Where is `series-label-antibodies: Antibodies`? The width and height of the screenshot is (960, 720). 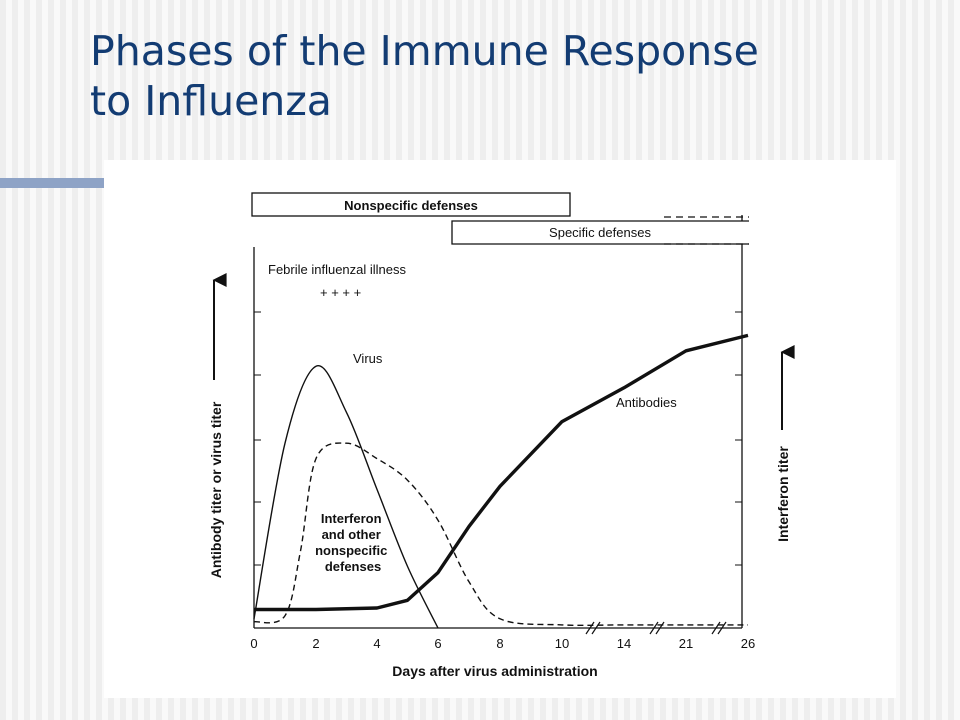
series-label-antibodies: Antibodies is located at coordinates (646, 402).